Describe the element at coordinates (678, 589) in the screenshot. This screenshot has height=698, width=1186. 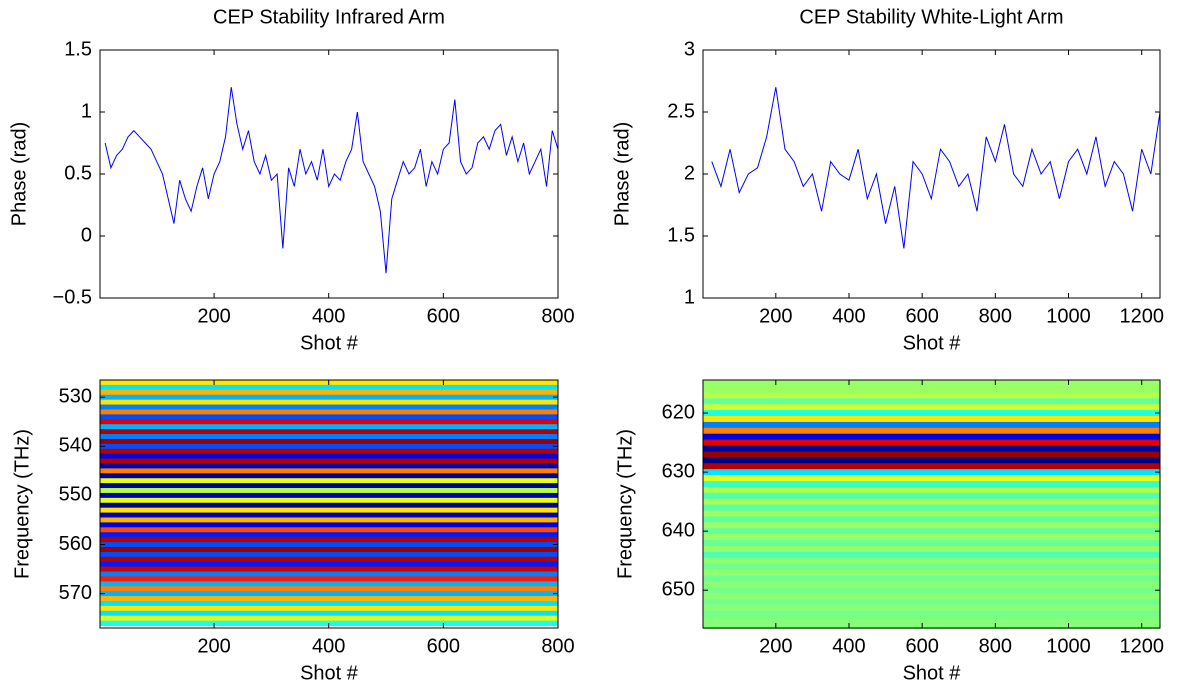
I see `y-tick-label: 650` at that location.